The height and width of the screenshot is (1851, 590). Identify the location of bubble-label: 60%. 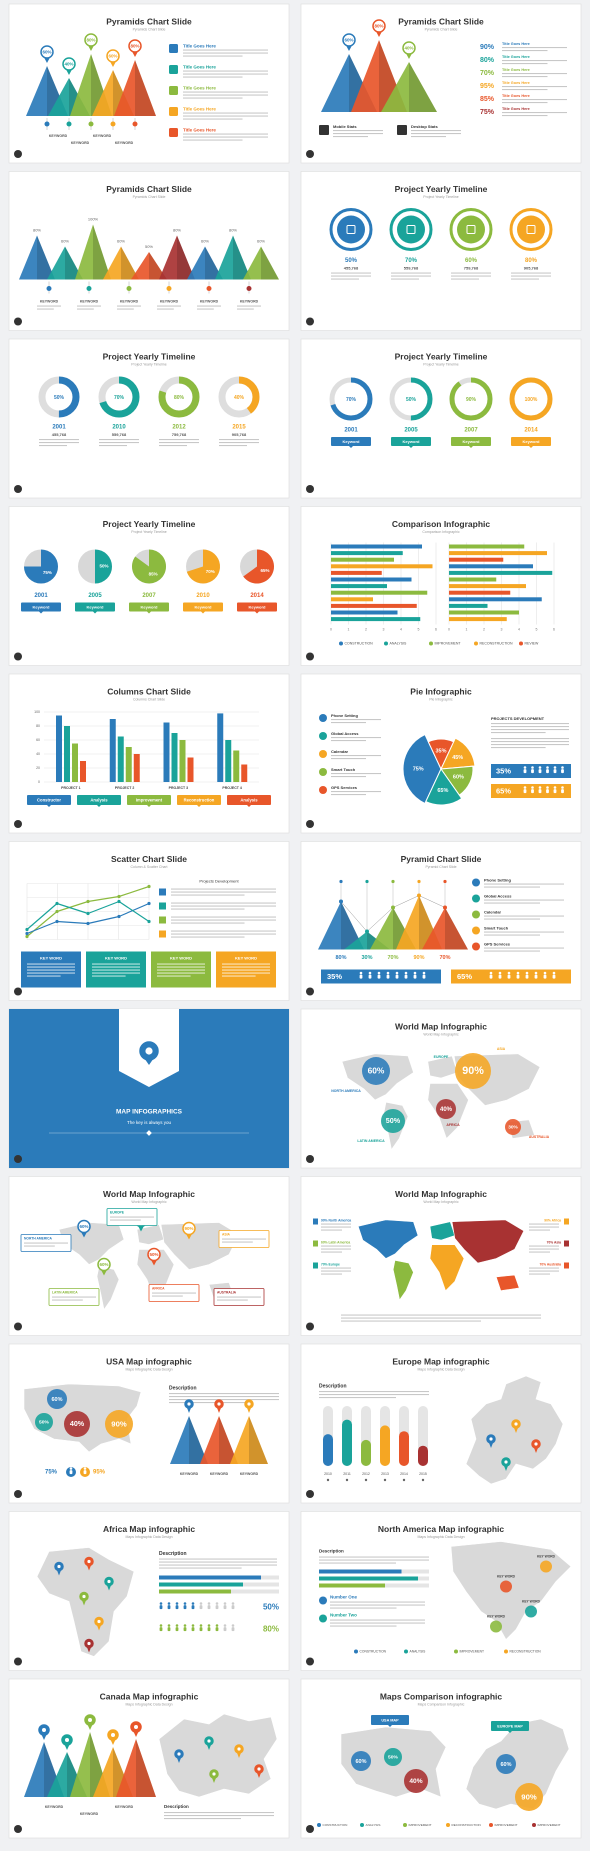
(56, 1400).